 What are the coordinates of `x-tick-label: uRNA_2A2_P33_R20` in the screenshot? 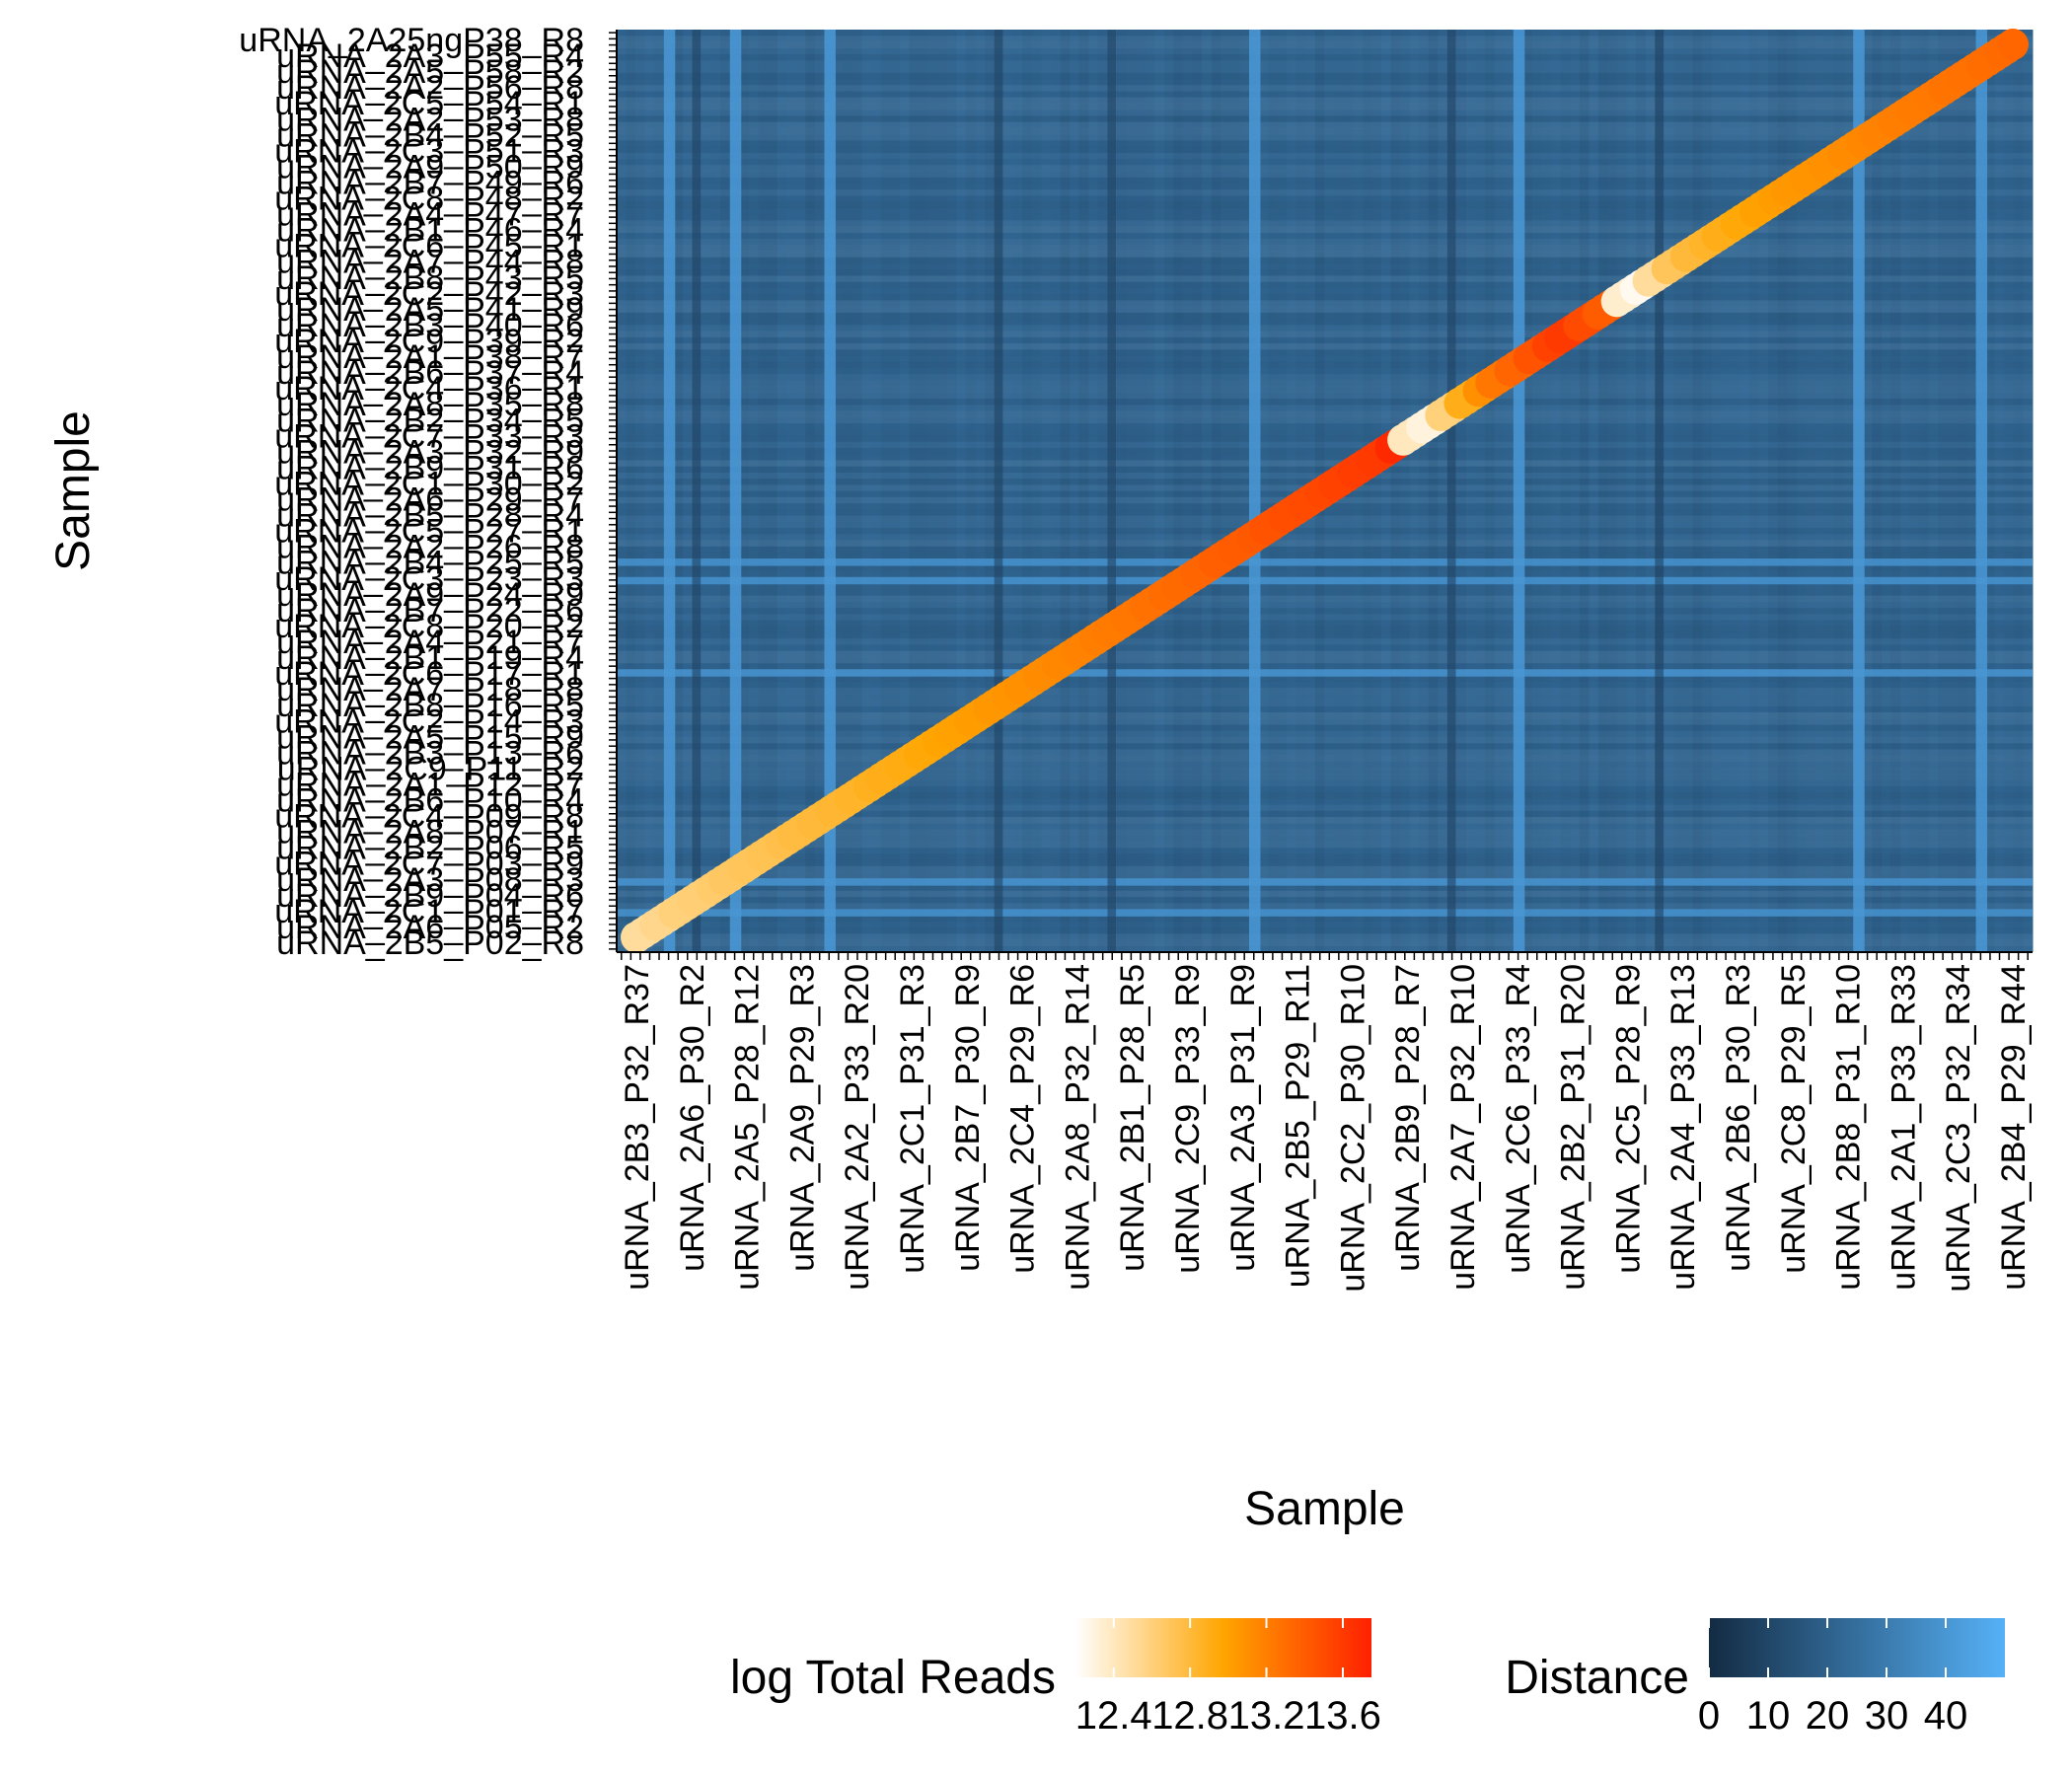 It's located at (858, 1128).